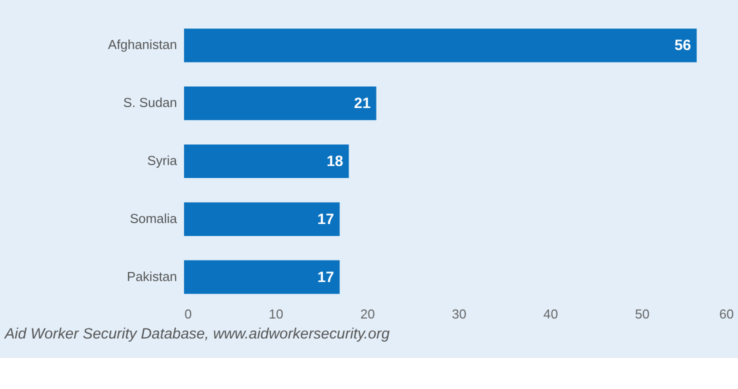 The height and width of the screenshot is (389, 738). Describe the element at coordinates (188, 314) in the screenshot. I see `x-tick-label: 0` at that location.